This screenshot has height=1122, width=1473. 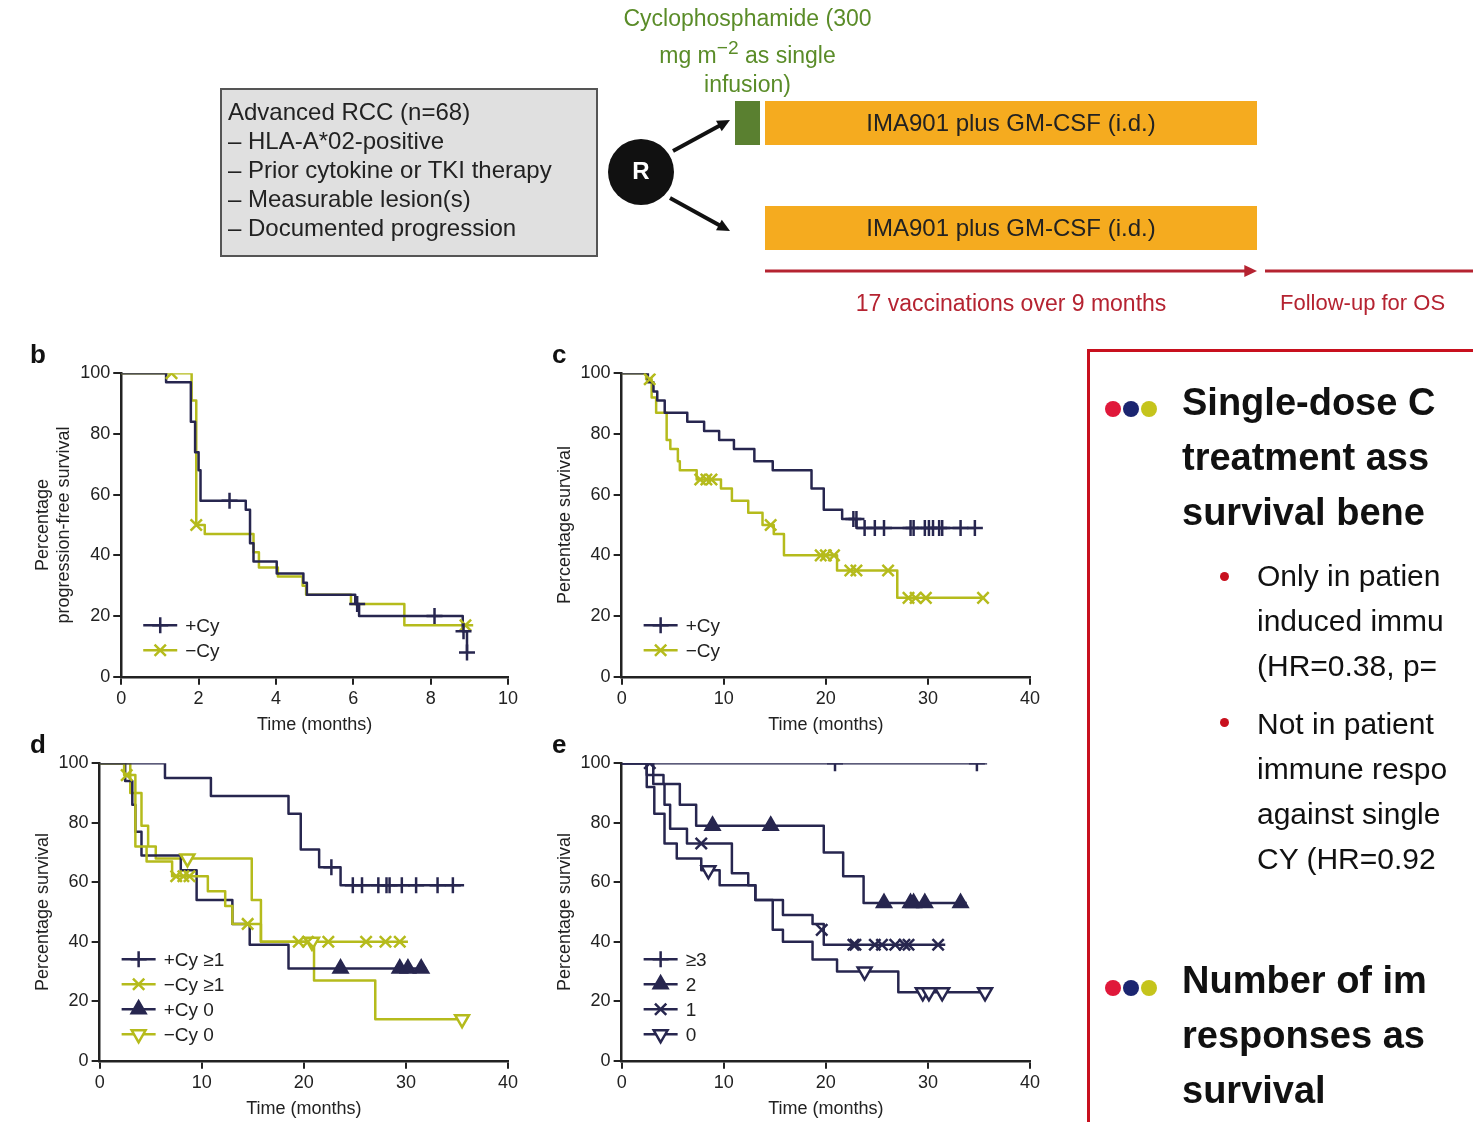 What do you see at coordinates (336, 140) in the screenshot?
I see `text: – HLA-A*02-positive` at bounding box center [336, 140].